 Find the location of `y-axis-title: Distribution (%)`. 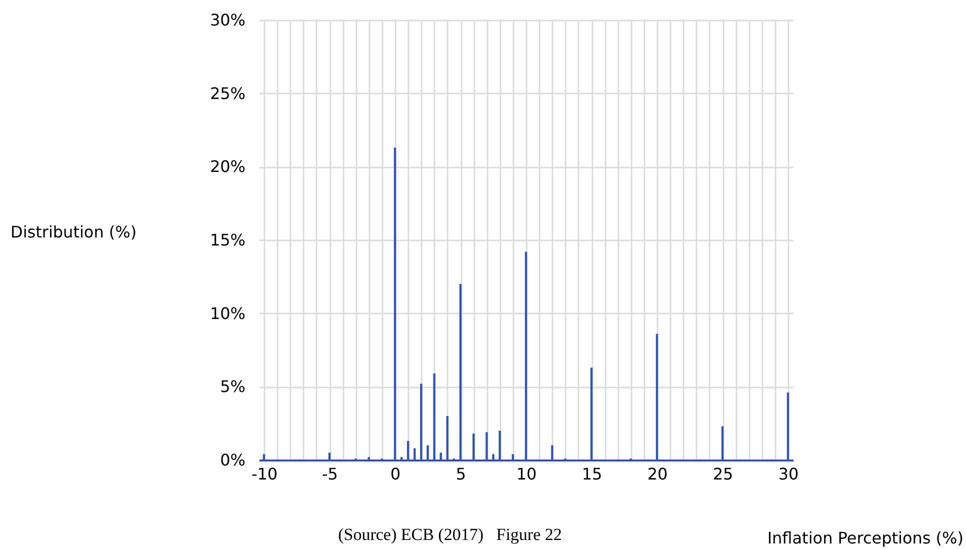

y-axis-title: Distribution (%) is located at coordinates (73, 232).